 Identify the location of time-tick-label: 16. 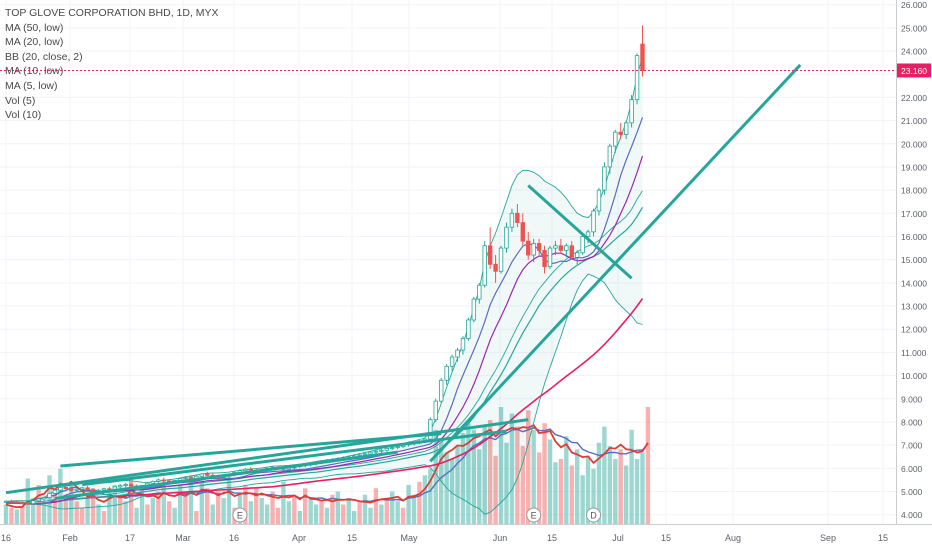
(234, 538).